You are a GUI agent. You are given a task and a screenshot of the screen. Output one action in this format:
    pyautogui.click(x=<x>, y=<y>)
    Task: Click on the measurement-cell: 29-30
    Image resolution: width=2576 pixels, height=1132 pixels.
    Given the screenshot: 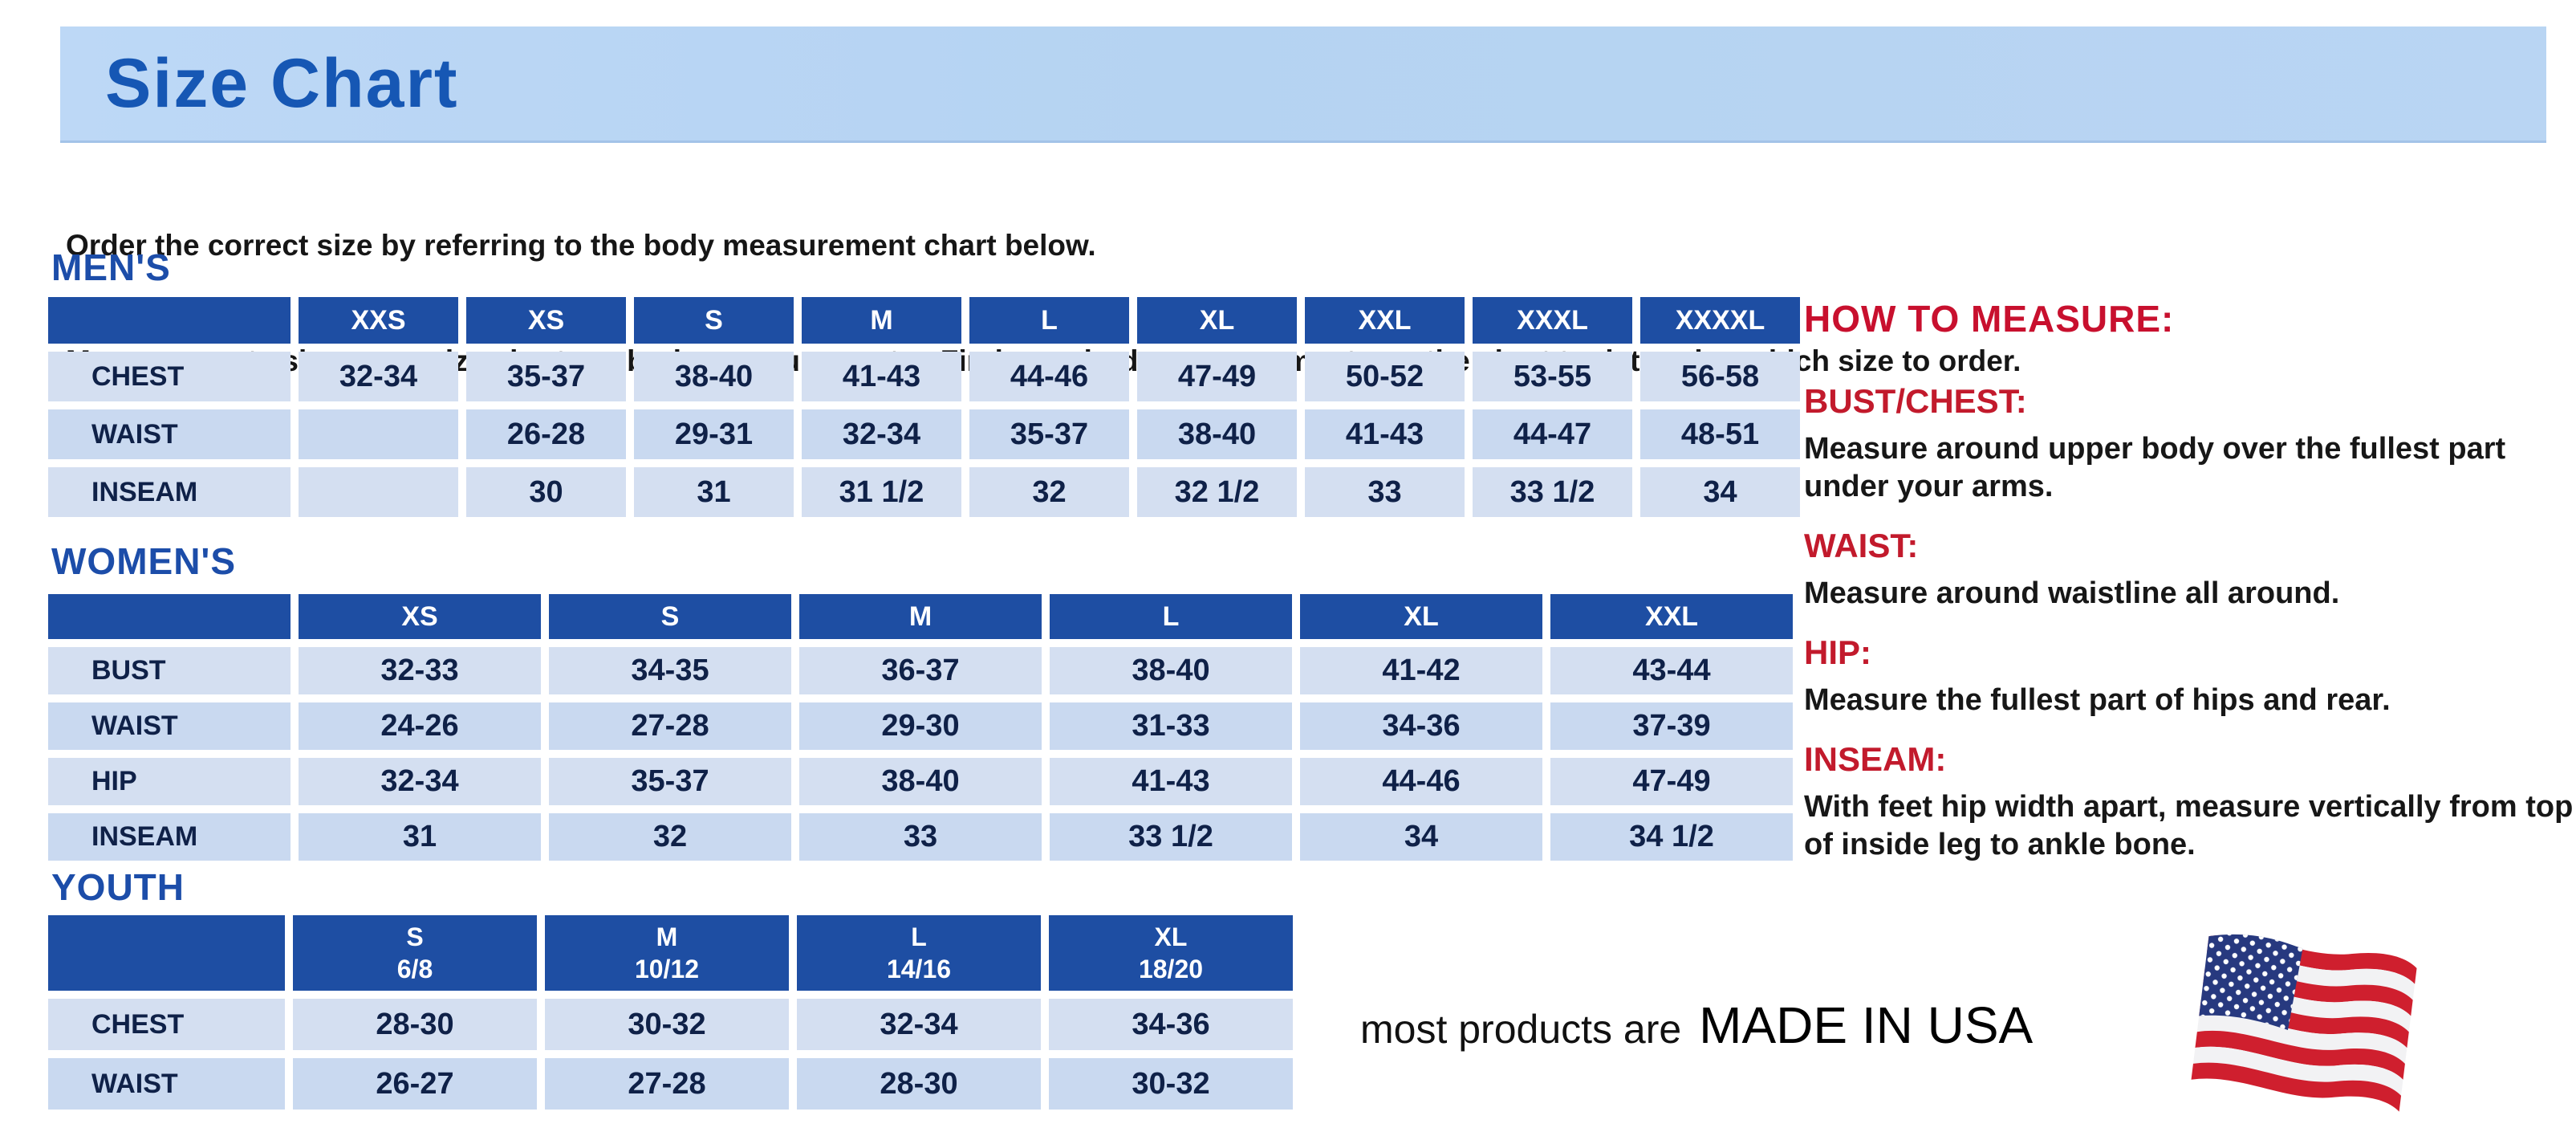 What is the action you would take?
    pyautogui.click(x=921, y=726)
    